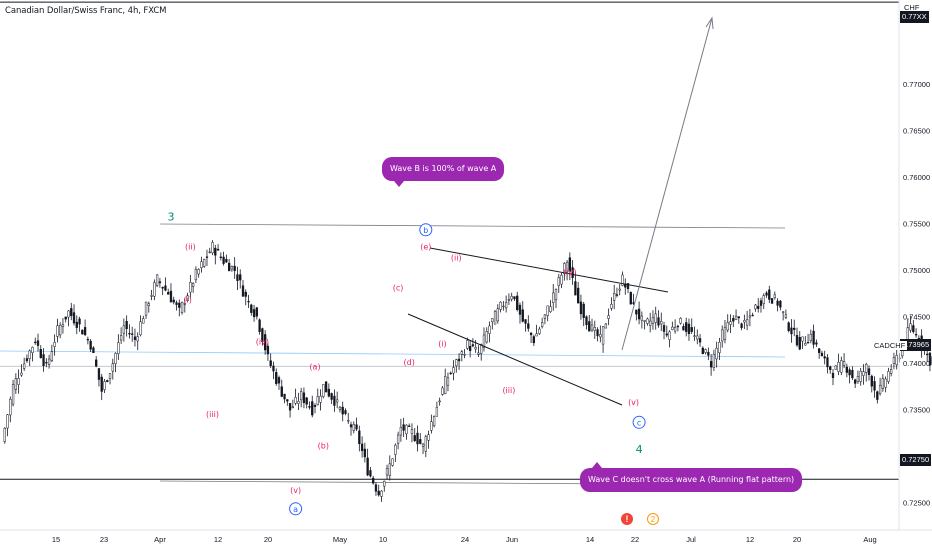  I want to click on event-earnings-icon: 2, so click(653, 519).